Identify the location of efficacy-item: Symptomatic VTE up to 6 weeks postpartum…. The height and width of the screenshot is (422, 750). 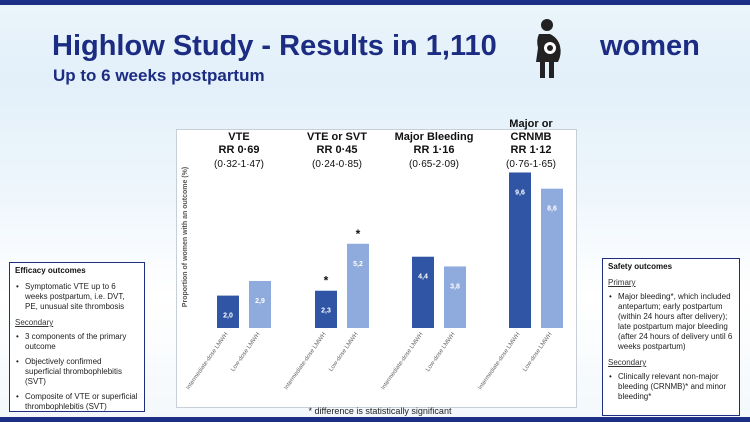
(77, 297).